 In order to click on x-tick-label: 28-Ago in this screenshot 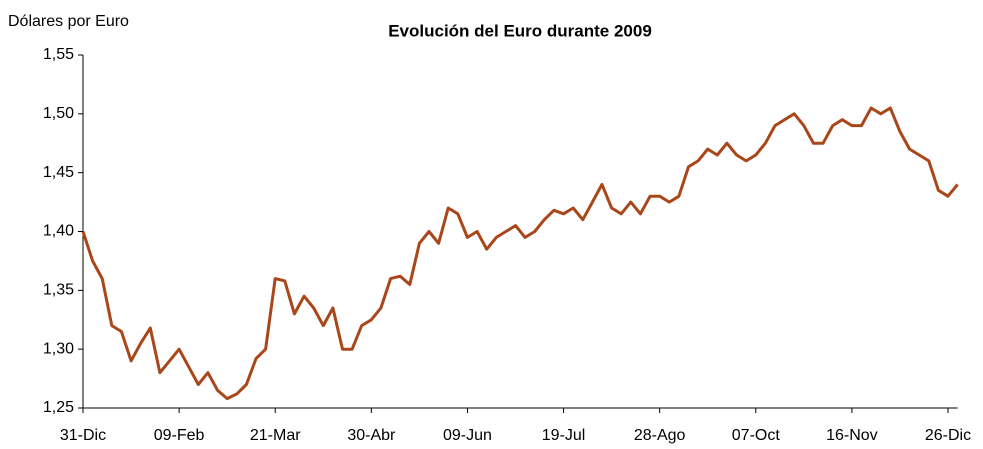, I will do `click(660, 435)`.